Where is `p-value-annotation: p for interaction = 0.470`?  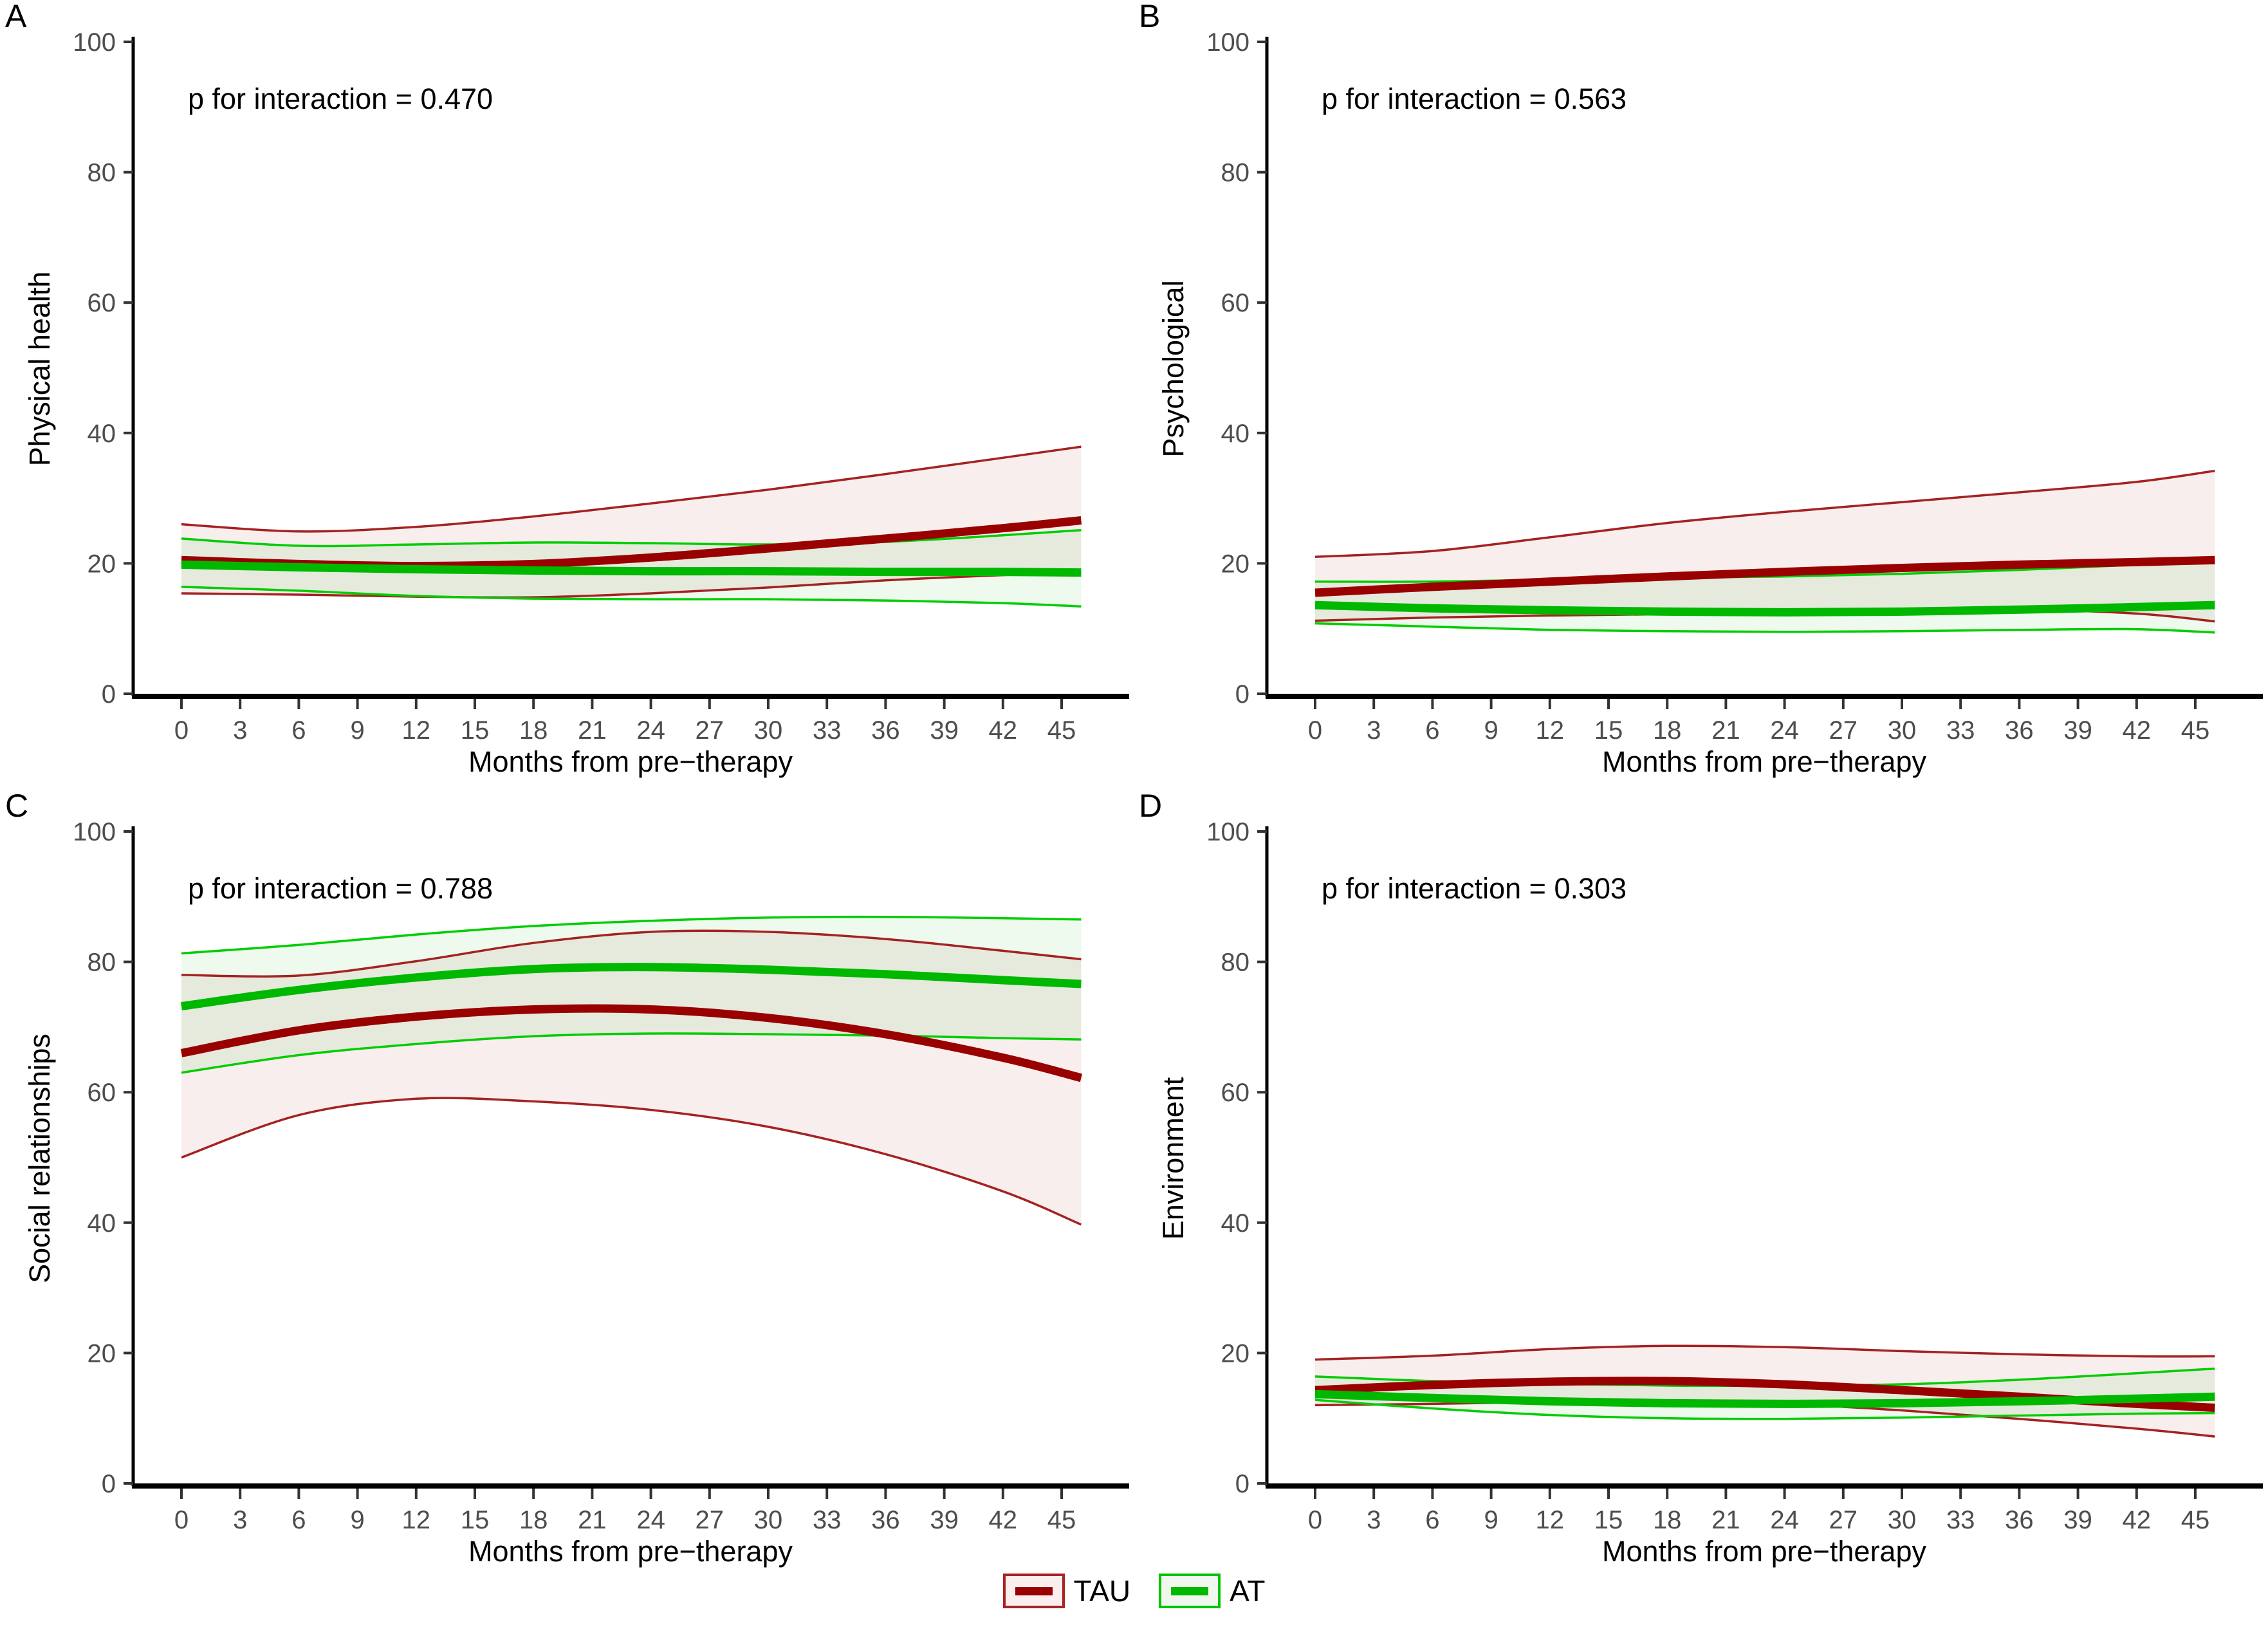
p-value-annotation: p for interaction = 0.470 is located at coordinates (340, 99).